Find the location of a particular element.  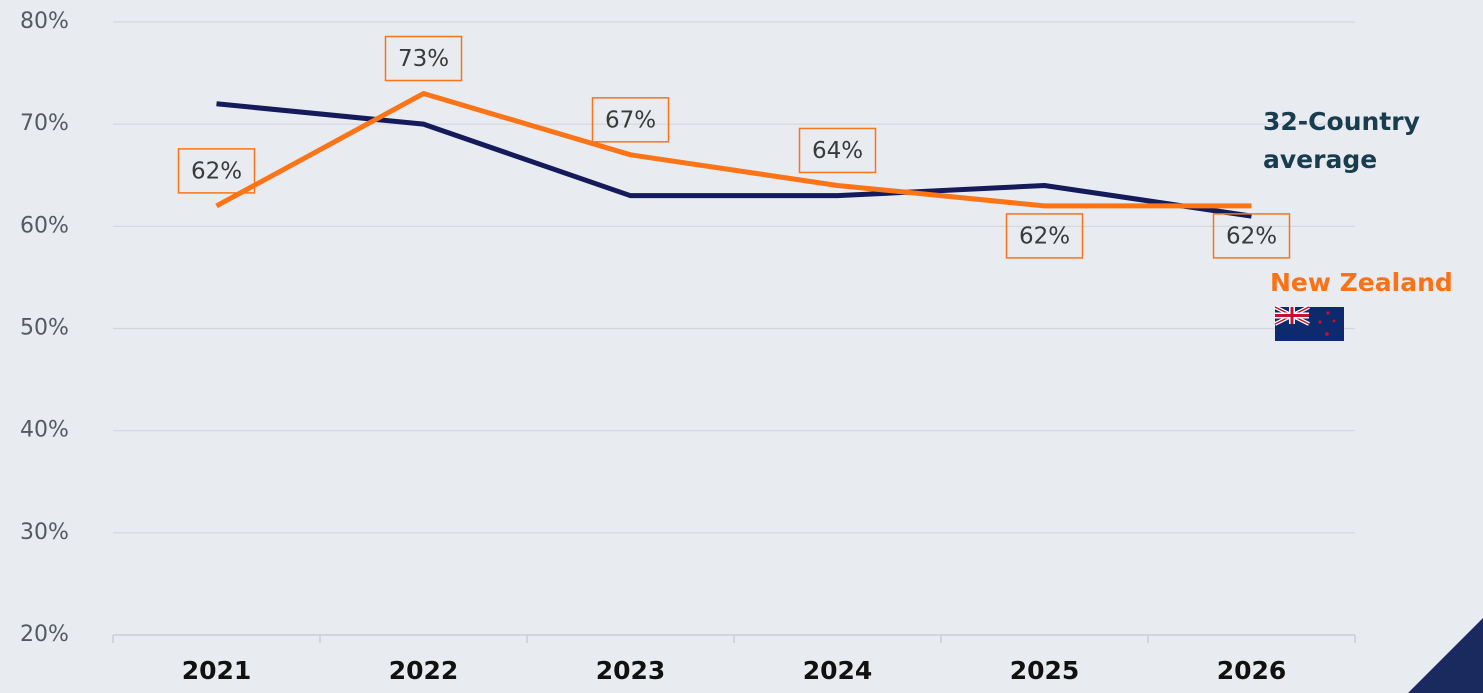

y-tick-label: 20% is located at coordinates (44, 634).